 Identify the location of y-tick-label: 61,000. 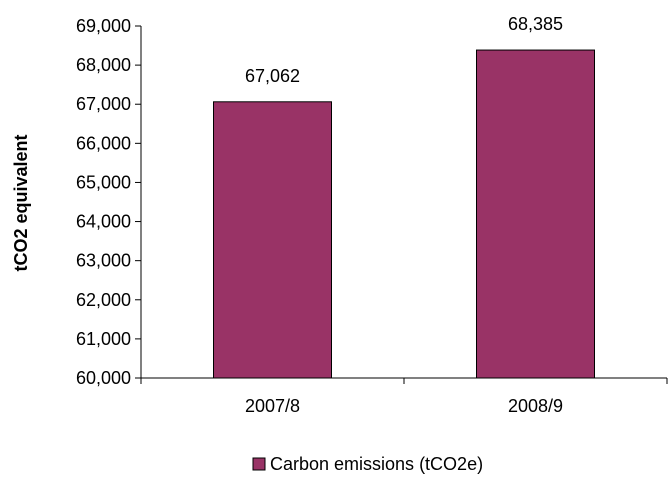
(103, 339).